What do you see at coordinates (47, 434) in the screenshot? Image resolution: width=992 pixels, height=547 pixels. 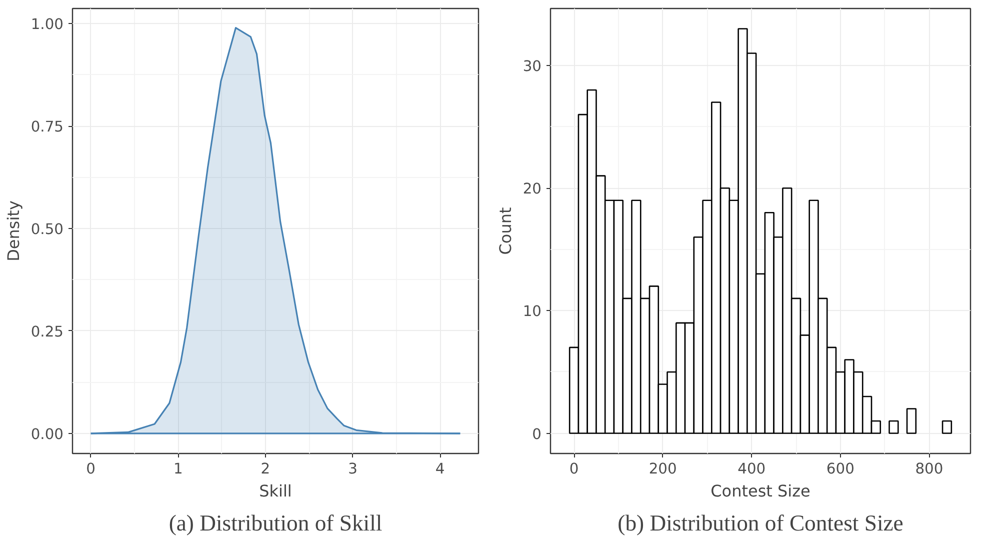 I see `y-tick-label: 0.00` at bounding box center [47, 434].